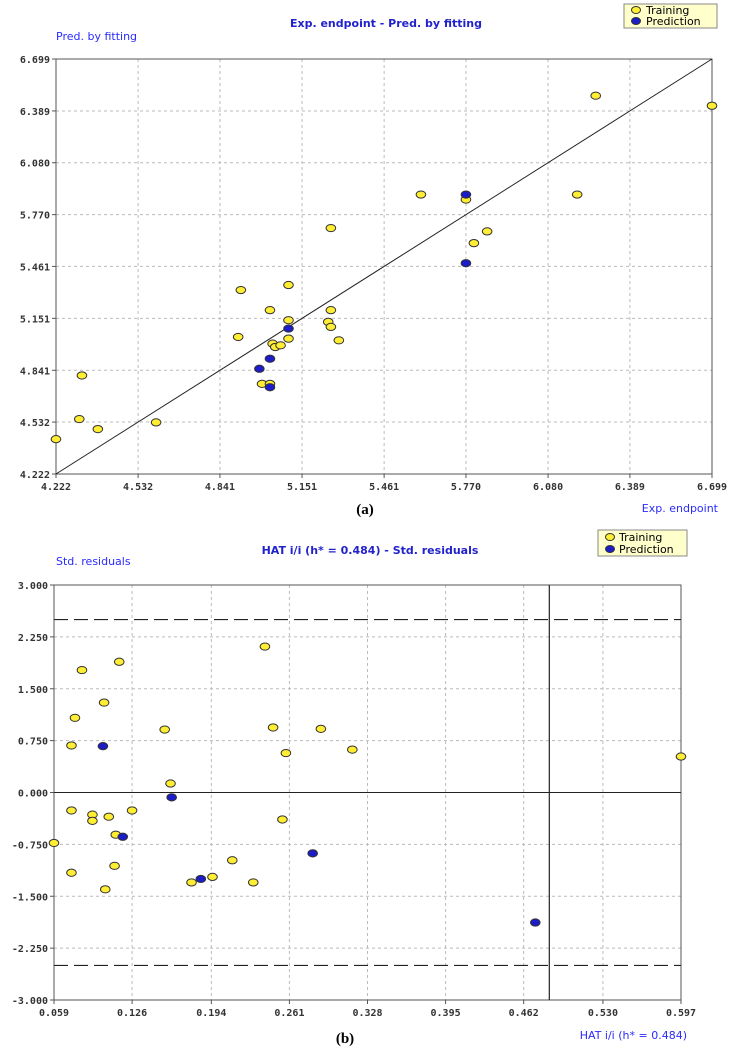 This screenshot has width=731, height=1052. Describe the element at coordinates (667, 10) in the screenshot. I see `legend-training-label-a: Training` at that location.